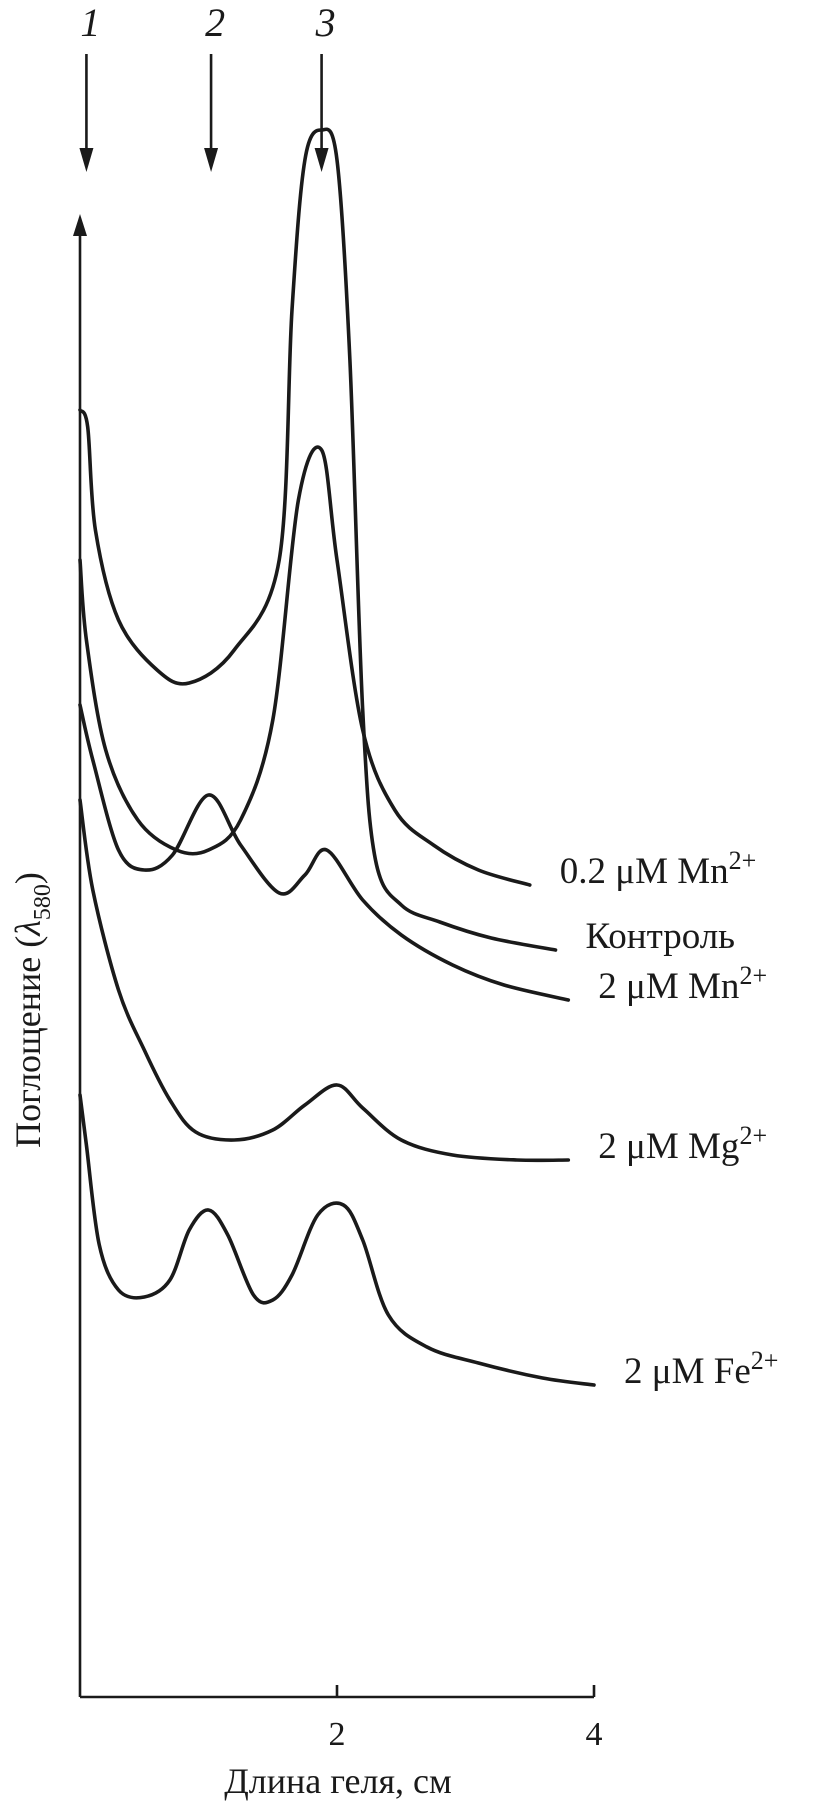  I want to click on y-axis-title-symbol: λ, so click(28, 928).